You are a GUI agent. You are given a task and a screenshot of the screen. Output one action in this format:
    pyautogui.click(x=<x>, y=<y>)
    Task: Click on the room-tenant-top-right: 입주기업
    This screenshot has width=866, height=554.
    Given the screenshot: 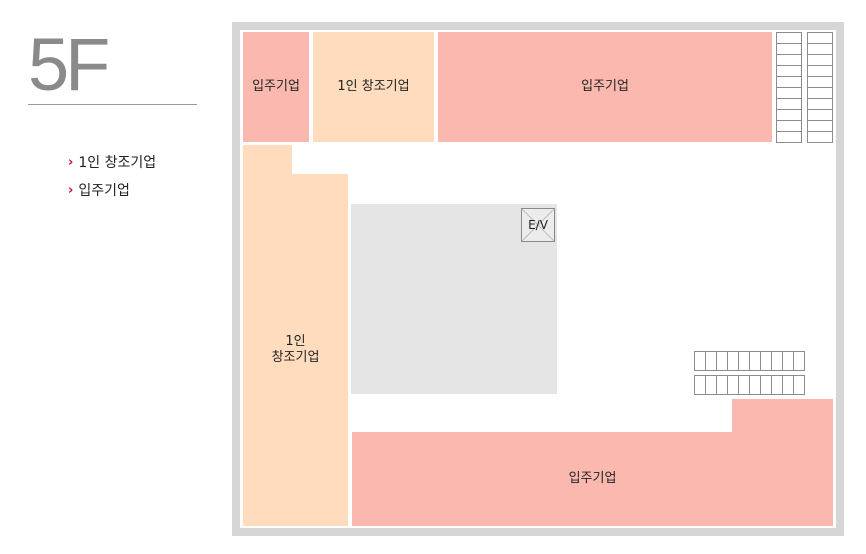 What is the action you would take?
    pyautogui.click(x=605, y=87)
    